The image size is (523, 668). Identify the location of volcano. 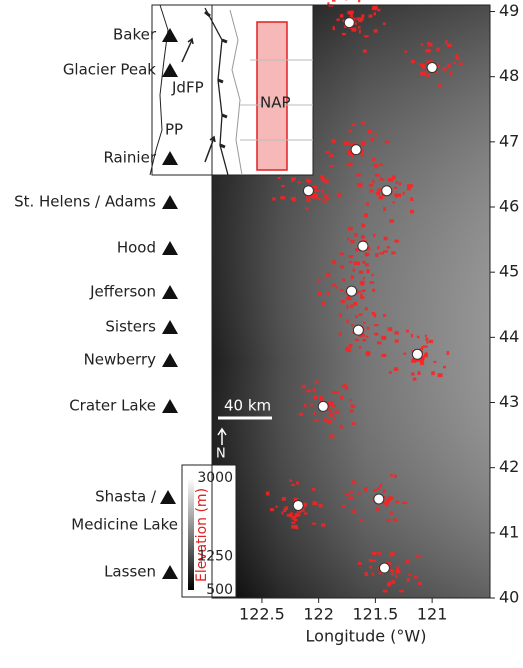
(379, 499).